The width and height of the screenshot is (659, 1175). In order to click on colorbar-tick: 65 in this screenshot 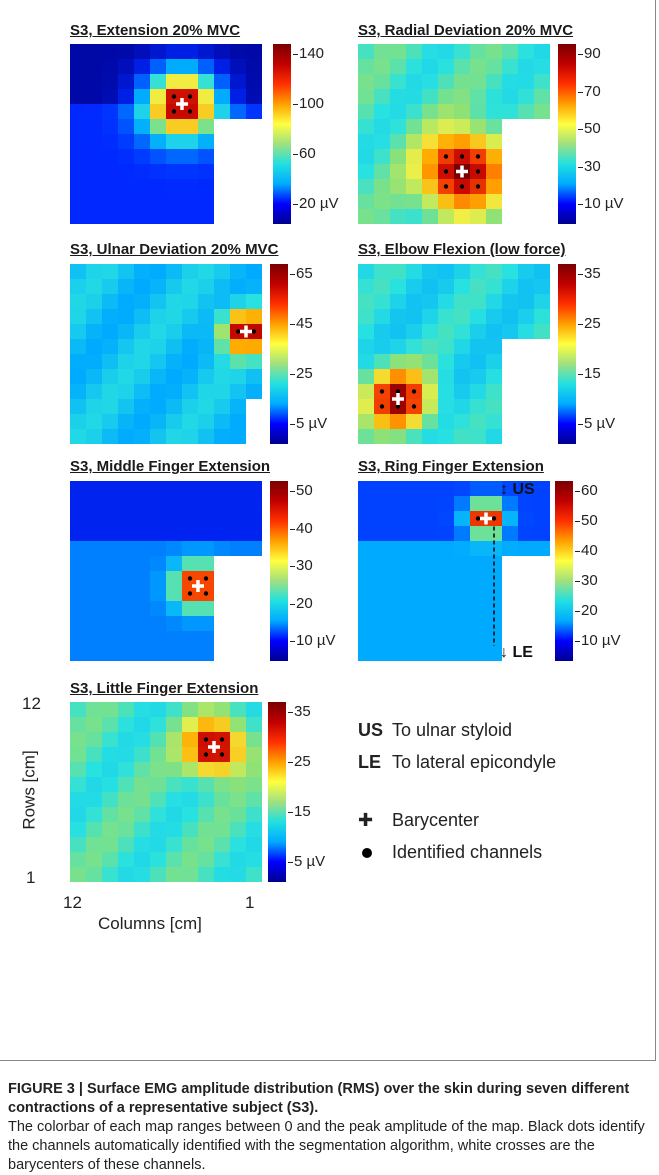, I will do `click(301, 273)`.